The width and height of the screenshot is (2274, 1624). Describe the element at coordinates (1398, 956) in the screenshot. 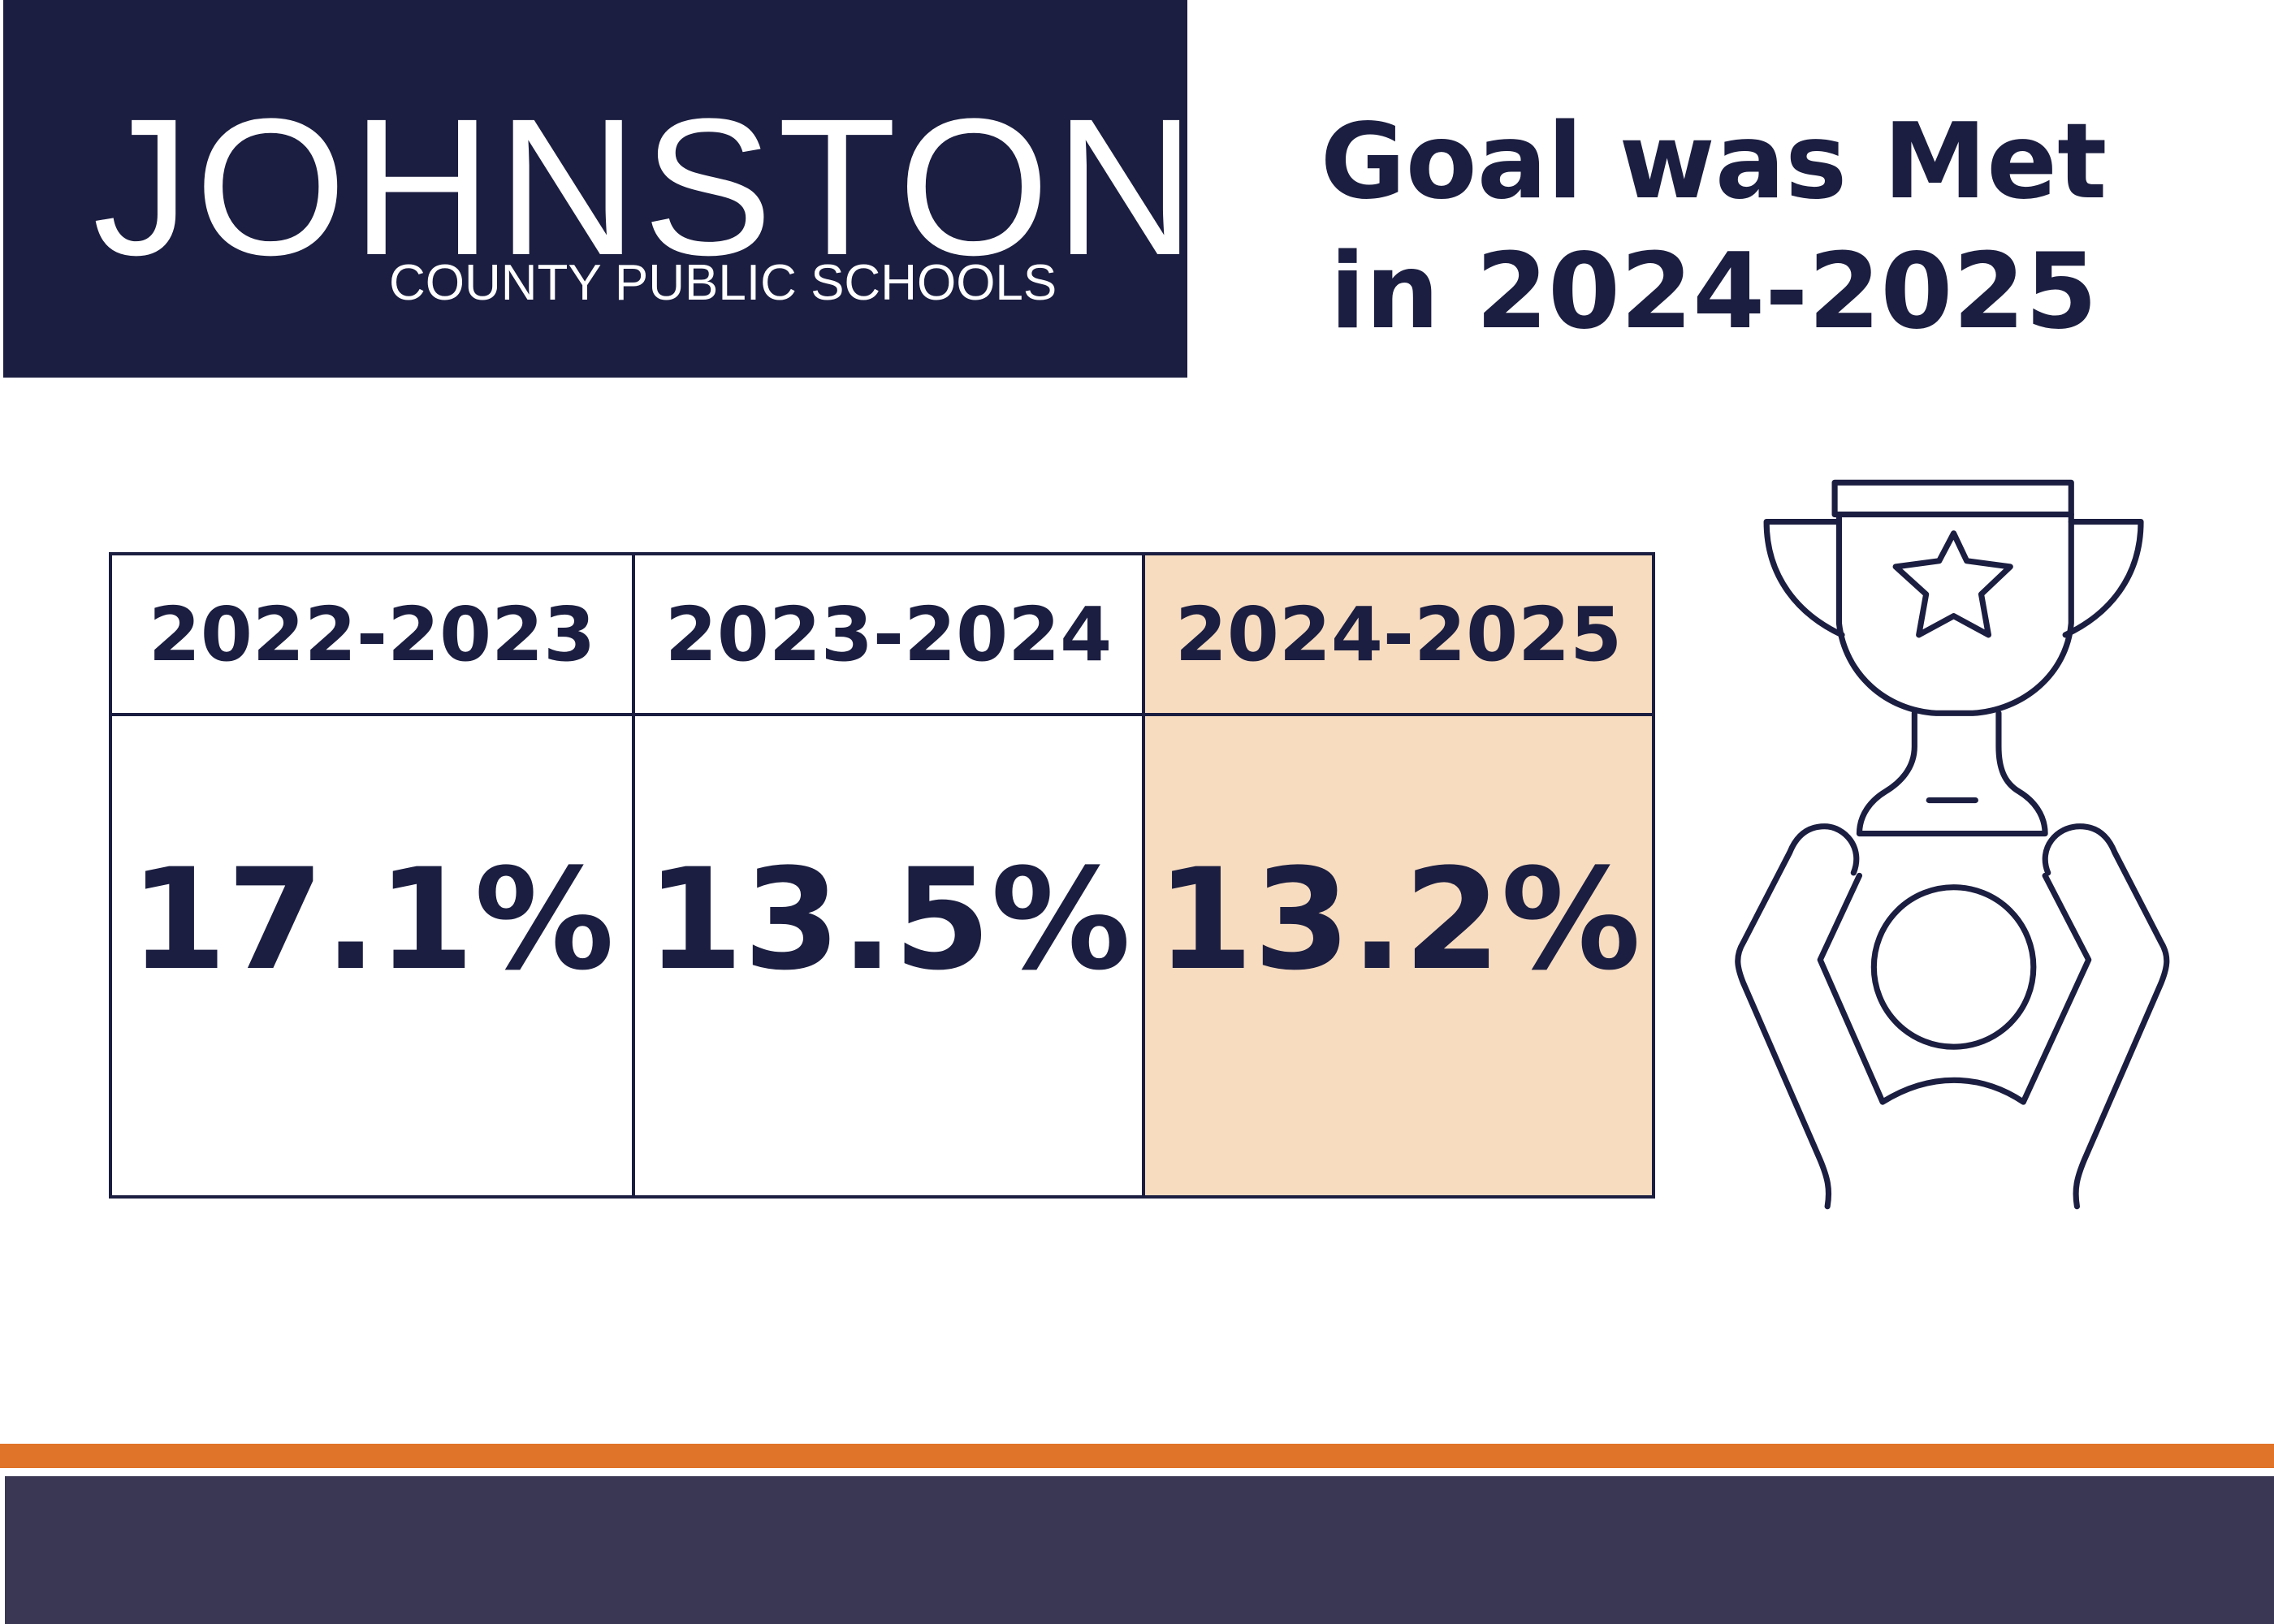

I see `cell: 13.2%` at that location.